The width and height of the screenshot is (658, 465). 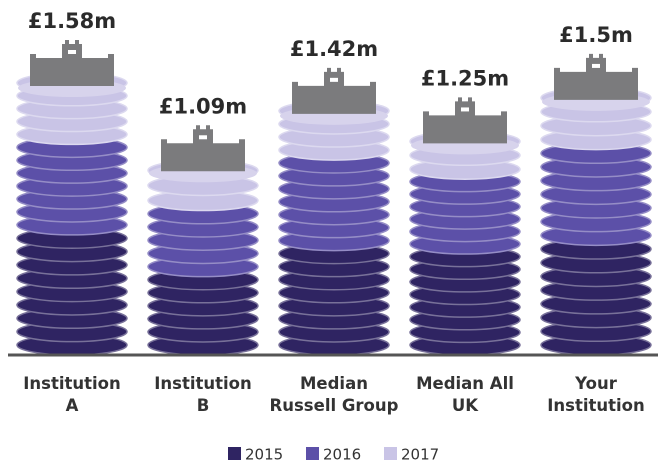 What do you see at coordinates (203, 394) in the screenshot?
I see `category-label: Institution B` at bounding box center [203, 394].